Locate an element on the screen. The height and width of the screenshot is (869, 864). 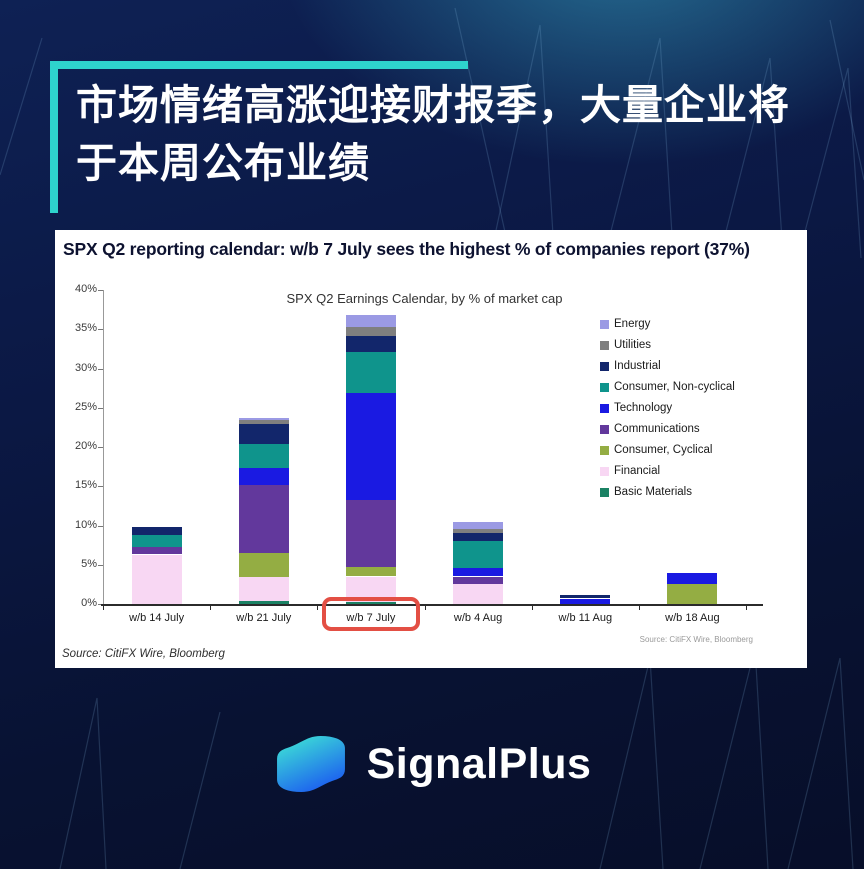
y-axis-tick-label: 30% is located at coordinates (85, 367).